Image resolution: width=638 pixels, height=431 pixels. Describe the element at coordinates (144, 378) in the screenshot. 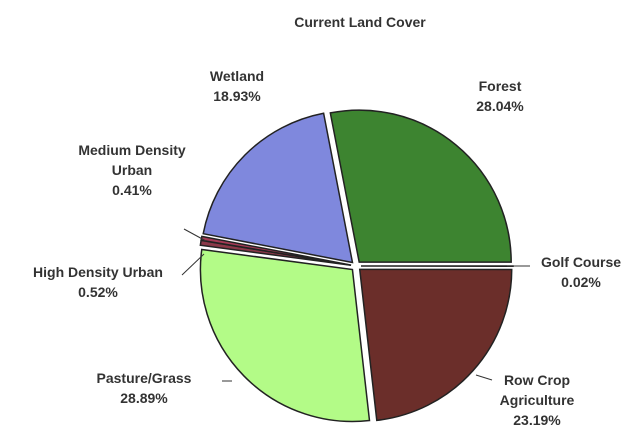

I see `slice-label-line: Pasture/Grass` at that location.